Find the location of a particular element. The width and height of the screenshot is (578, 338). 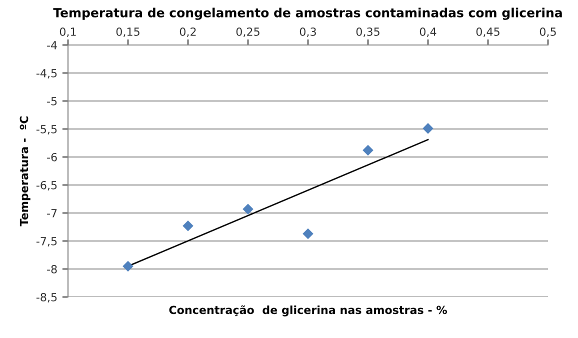

x-tick-label: 0,2 is located at coordinates (188, 33).